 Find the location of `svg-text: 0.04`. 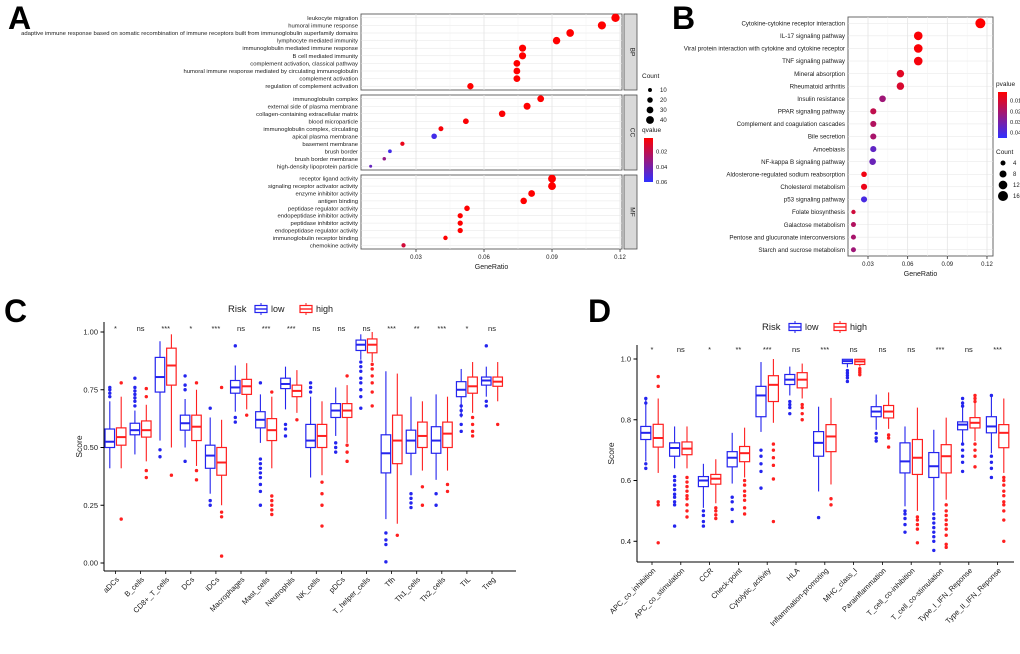

svg-text: 0.04 is located at coordinates (662, 168).